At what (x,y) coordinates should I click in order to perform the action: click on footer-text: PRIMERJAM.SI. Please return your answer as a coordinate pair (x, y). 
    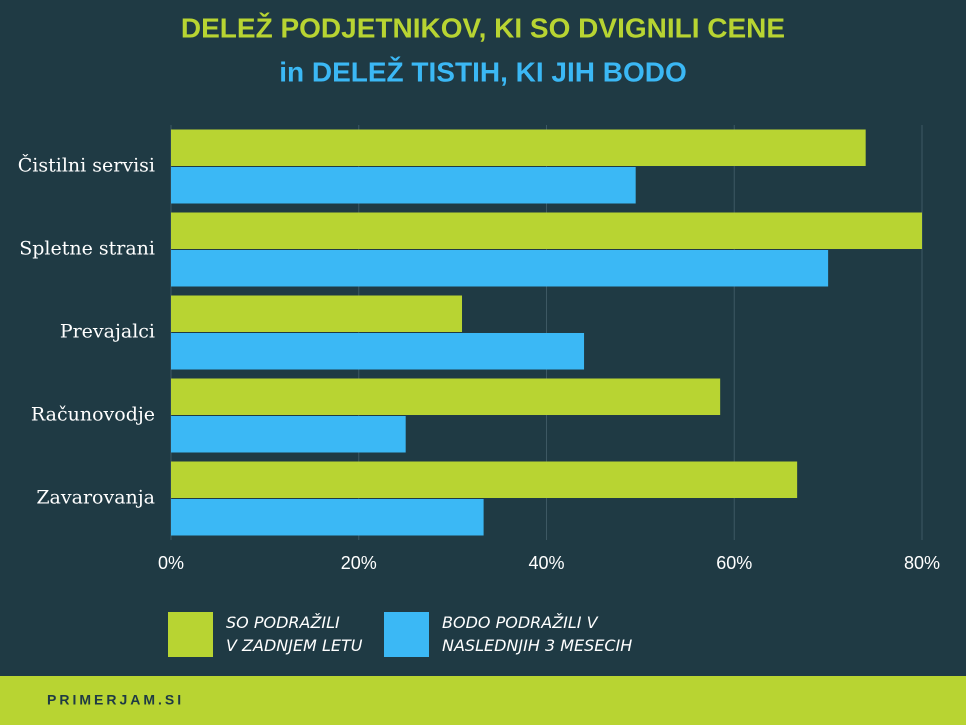
    Looking at the image, I should click on (115, 700).